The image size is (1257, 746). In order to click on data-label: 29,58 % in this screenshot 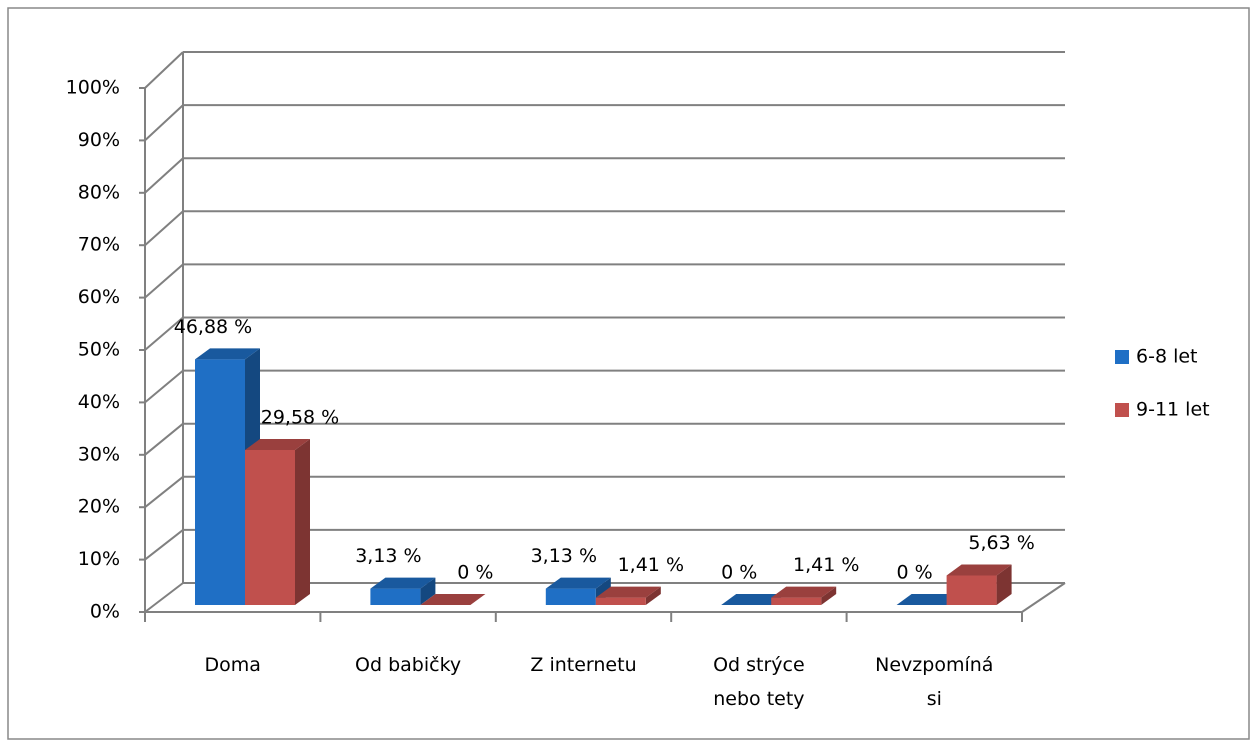, I will do `click(300, 418)`.